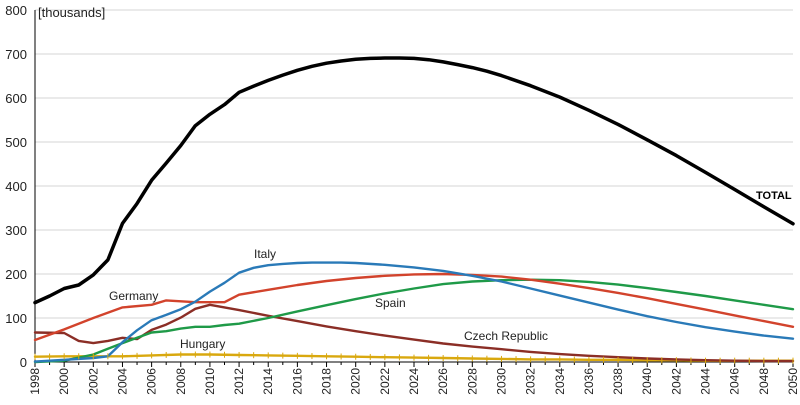 The height and width of the screenshot is (405, 800). I want to click on x-tick-label: 2018, so click(327, 381).